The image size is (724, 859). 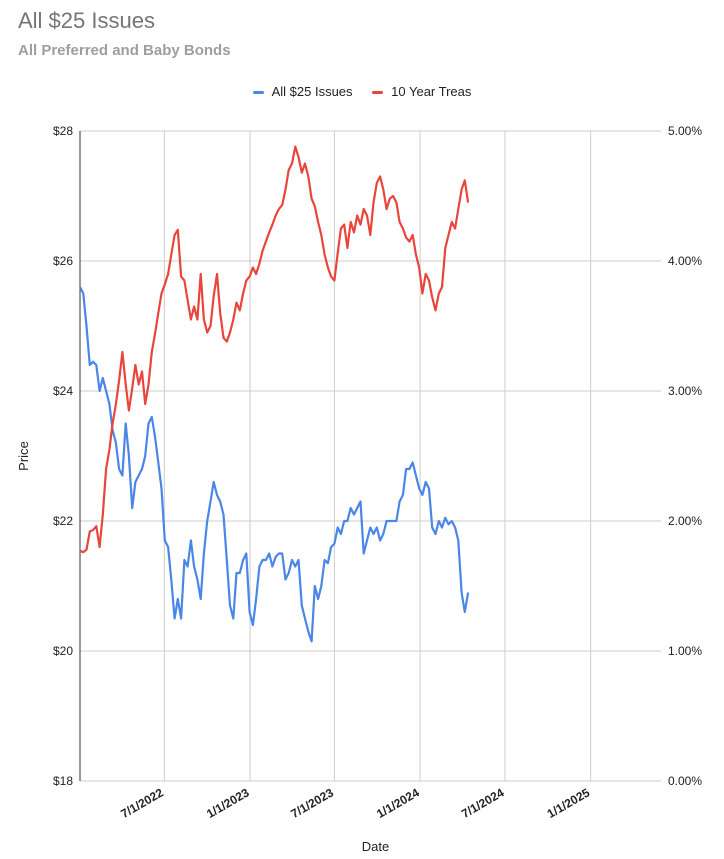 I want to click on x-tick-label: 7/1/2024, so click(x=483, y=803).